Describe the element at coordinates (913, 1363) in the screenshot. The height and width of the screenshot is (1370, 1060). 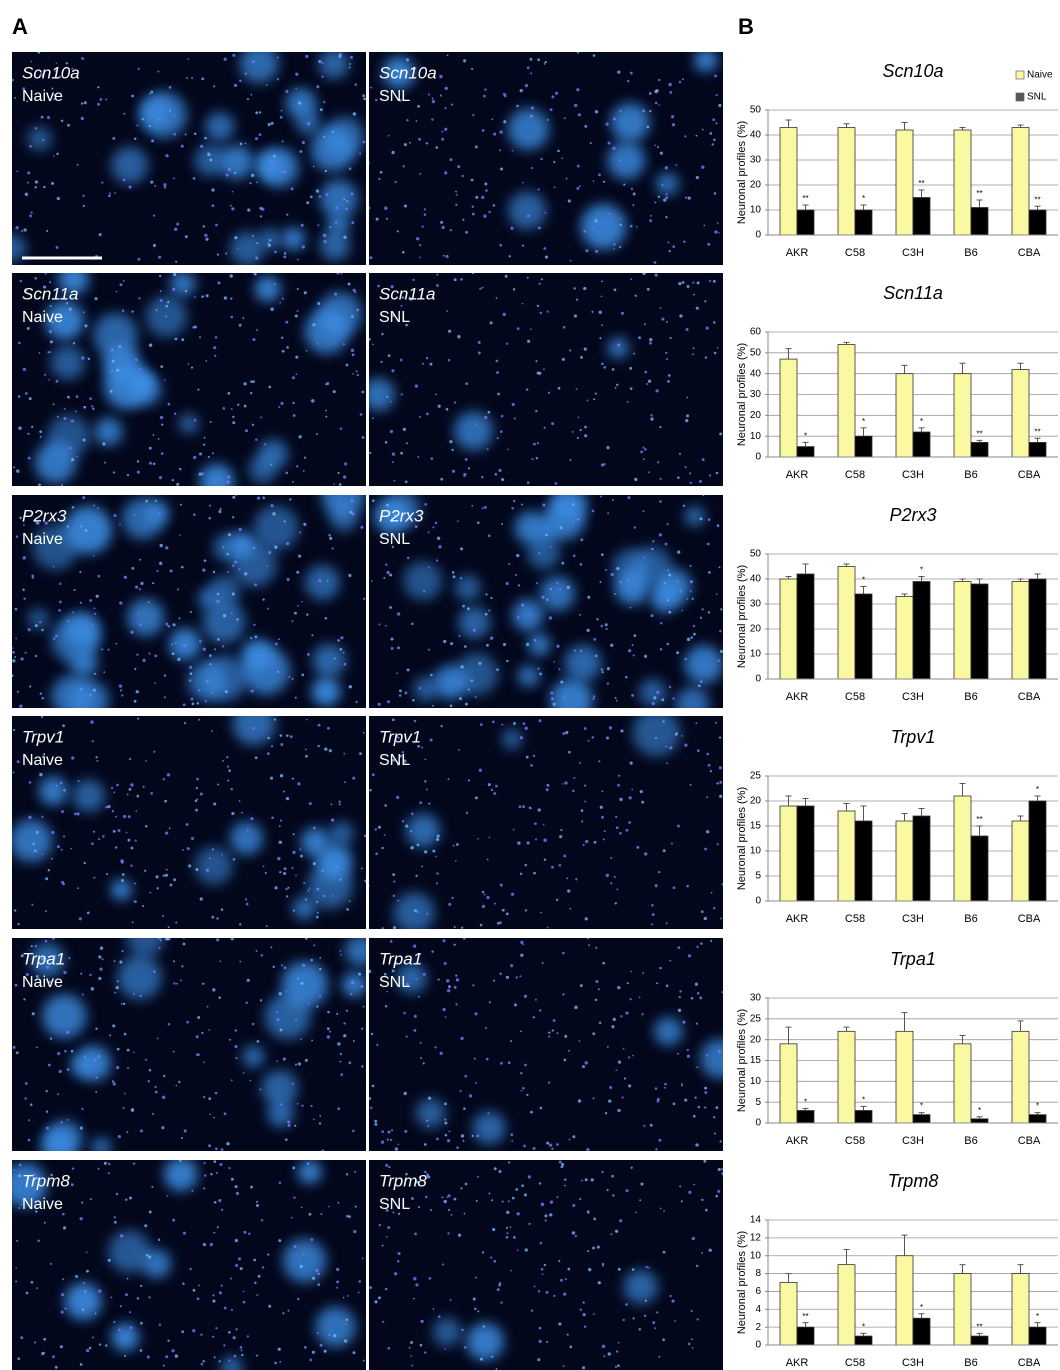
I see `x-tick-label: C3H` at that location.